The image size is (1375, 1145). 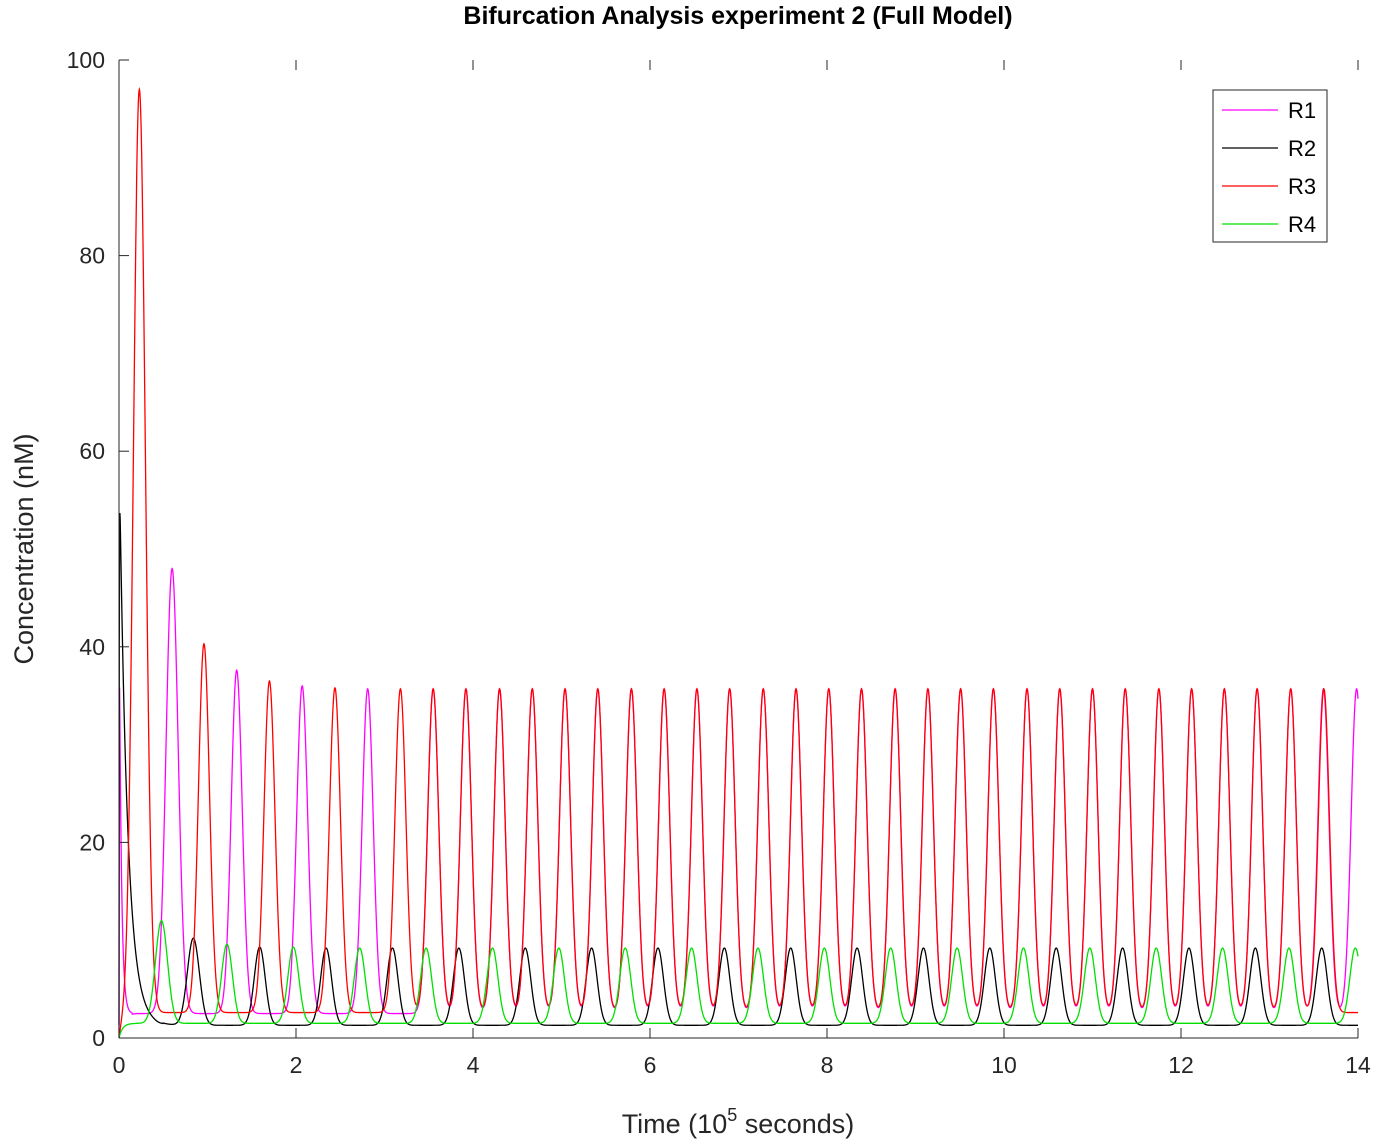 What do you see at coordinates (1302, 148) in the screenshot?
I see `legend-label-r2: R2` at bounding box center [1302, 148].